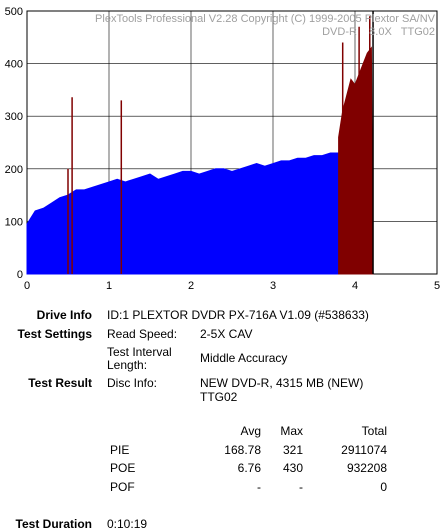 The height and width of the screenshot is (532, 444). What do you see at coordinates (244, 358) in the screenshot?
I see `interval-value: Middle Accuracy` at bounding box center [244, 358].